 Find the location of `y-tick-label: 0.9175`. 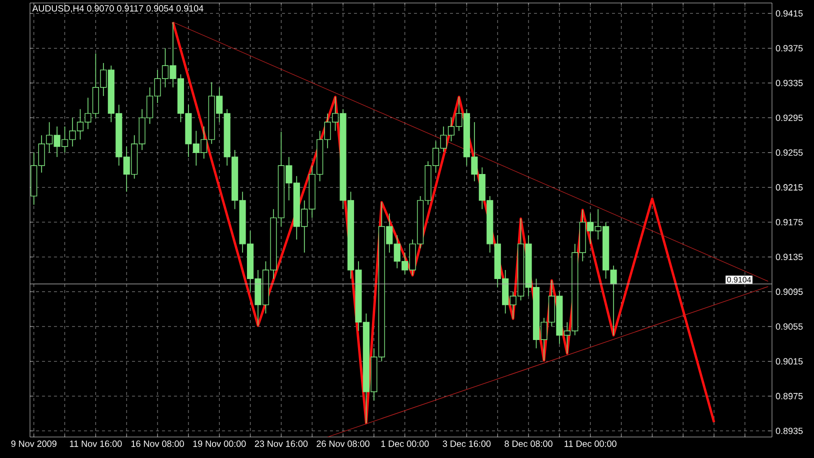

y-tick-label: 0.9175 is located at coordinates (789, 222).